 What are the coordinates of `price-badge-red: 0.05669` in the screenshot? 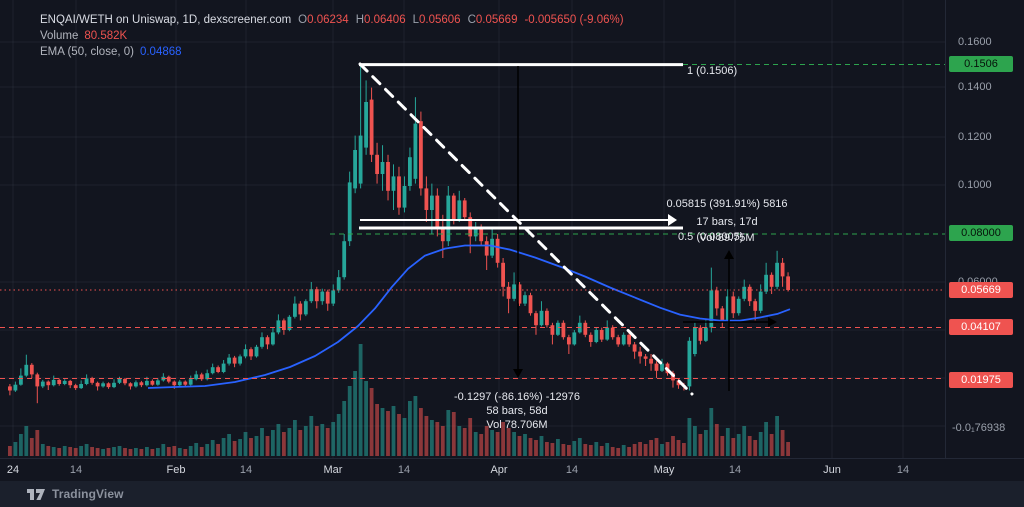 It's located at (981, 290).